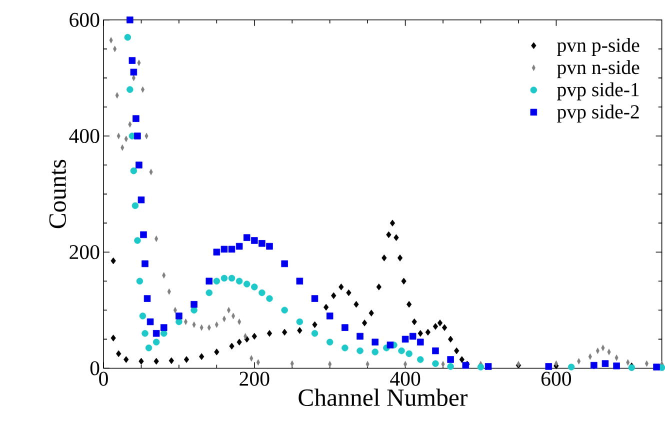 This screenshot has width=665, height=440. Describe the element at coordinates (57, 194) in the screenshot. I see `y-axis-title: Counts` at that location.